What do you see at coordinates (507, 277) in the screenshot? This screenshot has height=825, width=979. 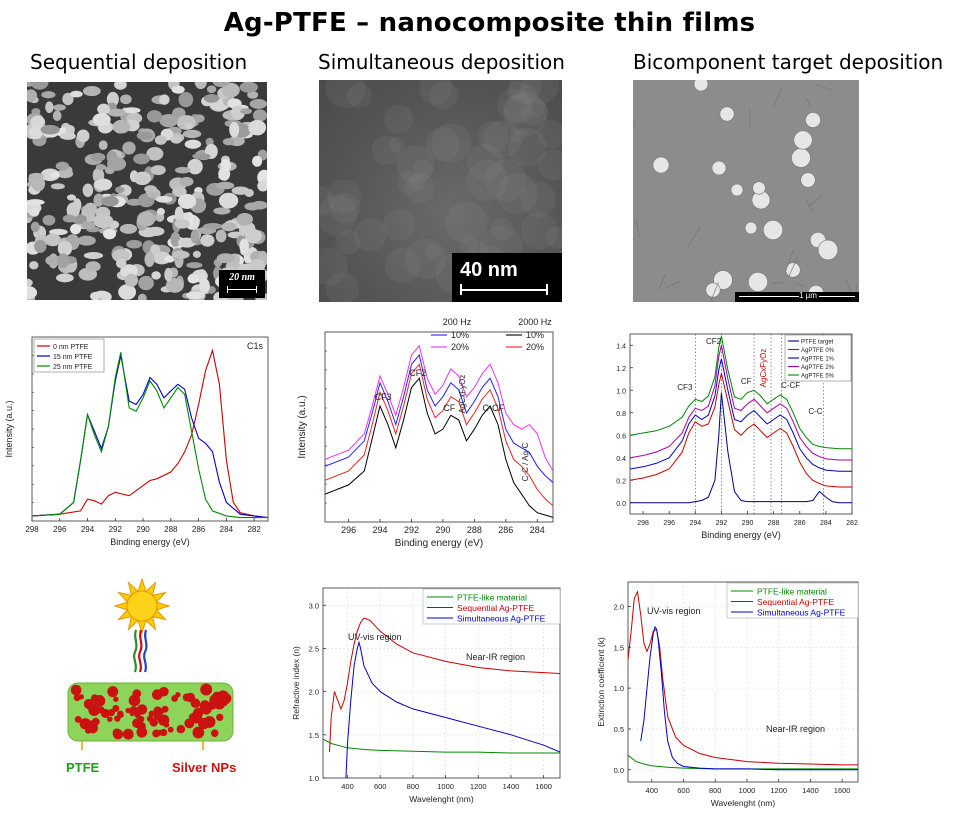 I see `scale-bar-box-simultaneous: 40 nm` at bounding box center [507, 277].